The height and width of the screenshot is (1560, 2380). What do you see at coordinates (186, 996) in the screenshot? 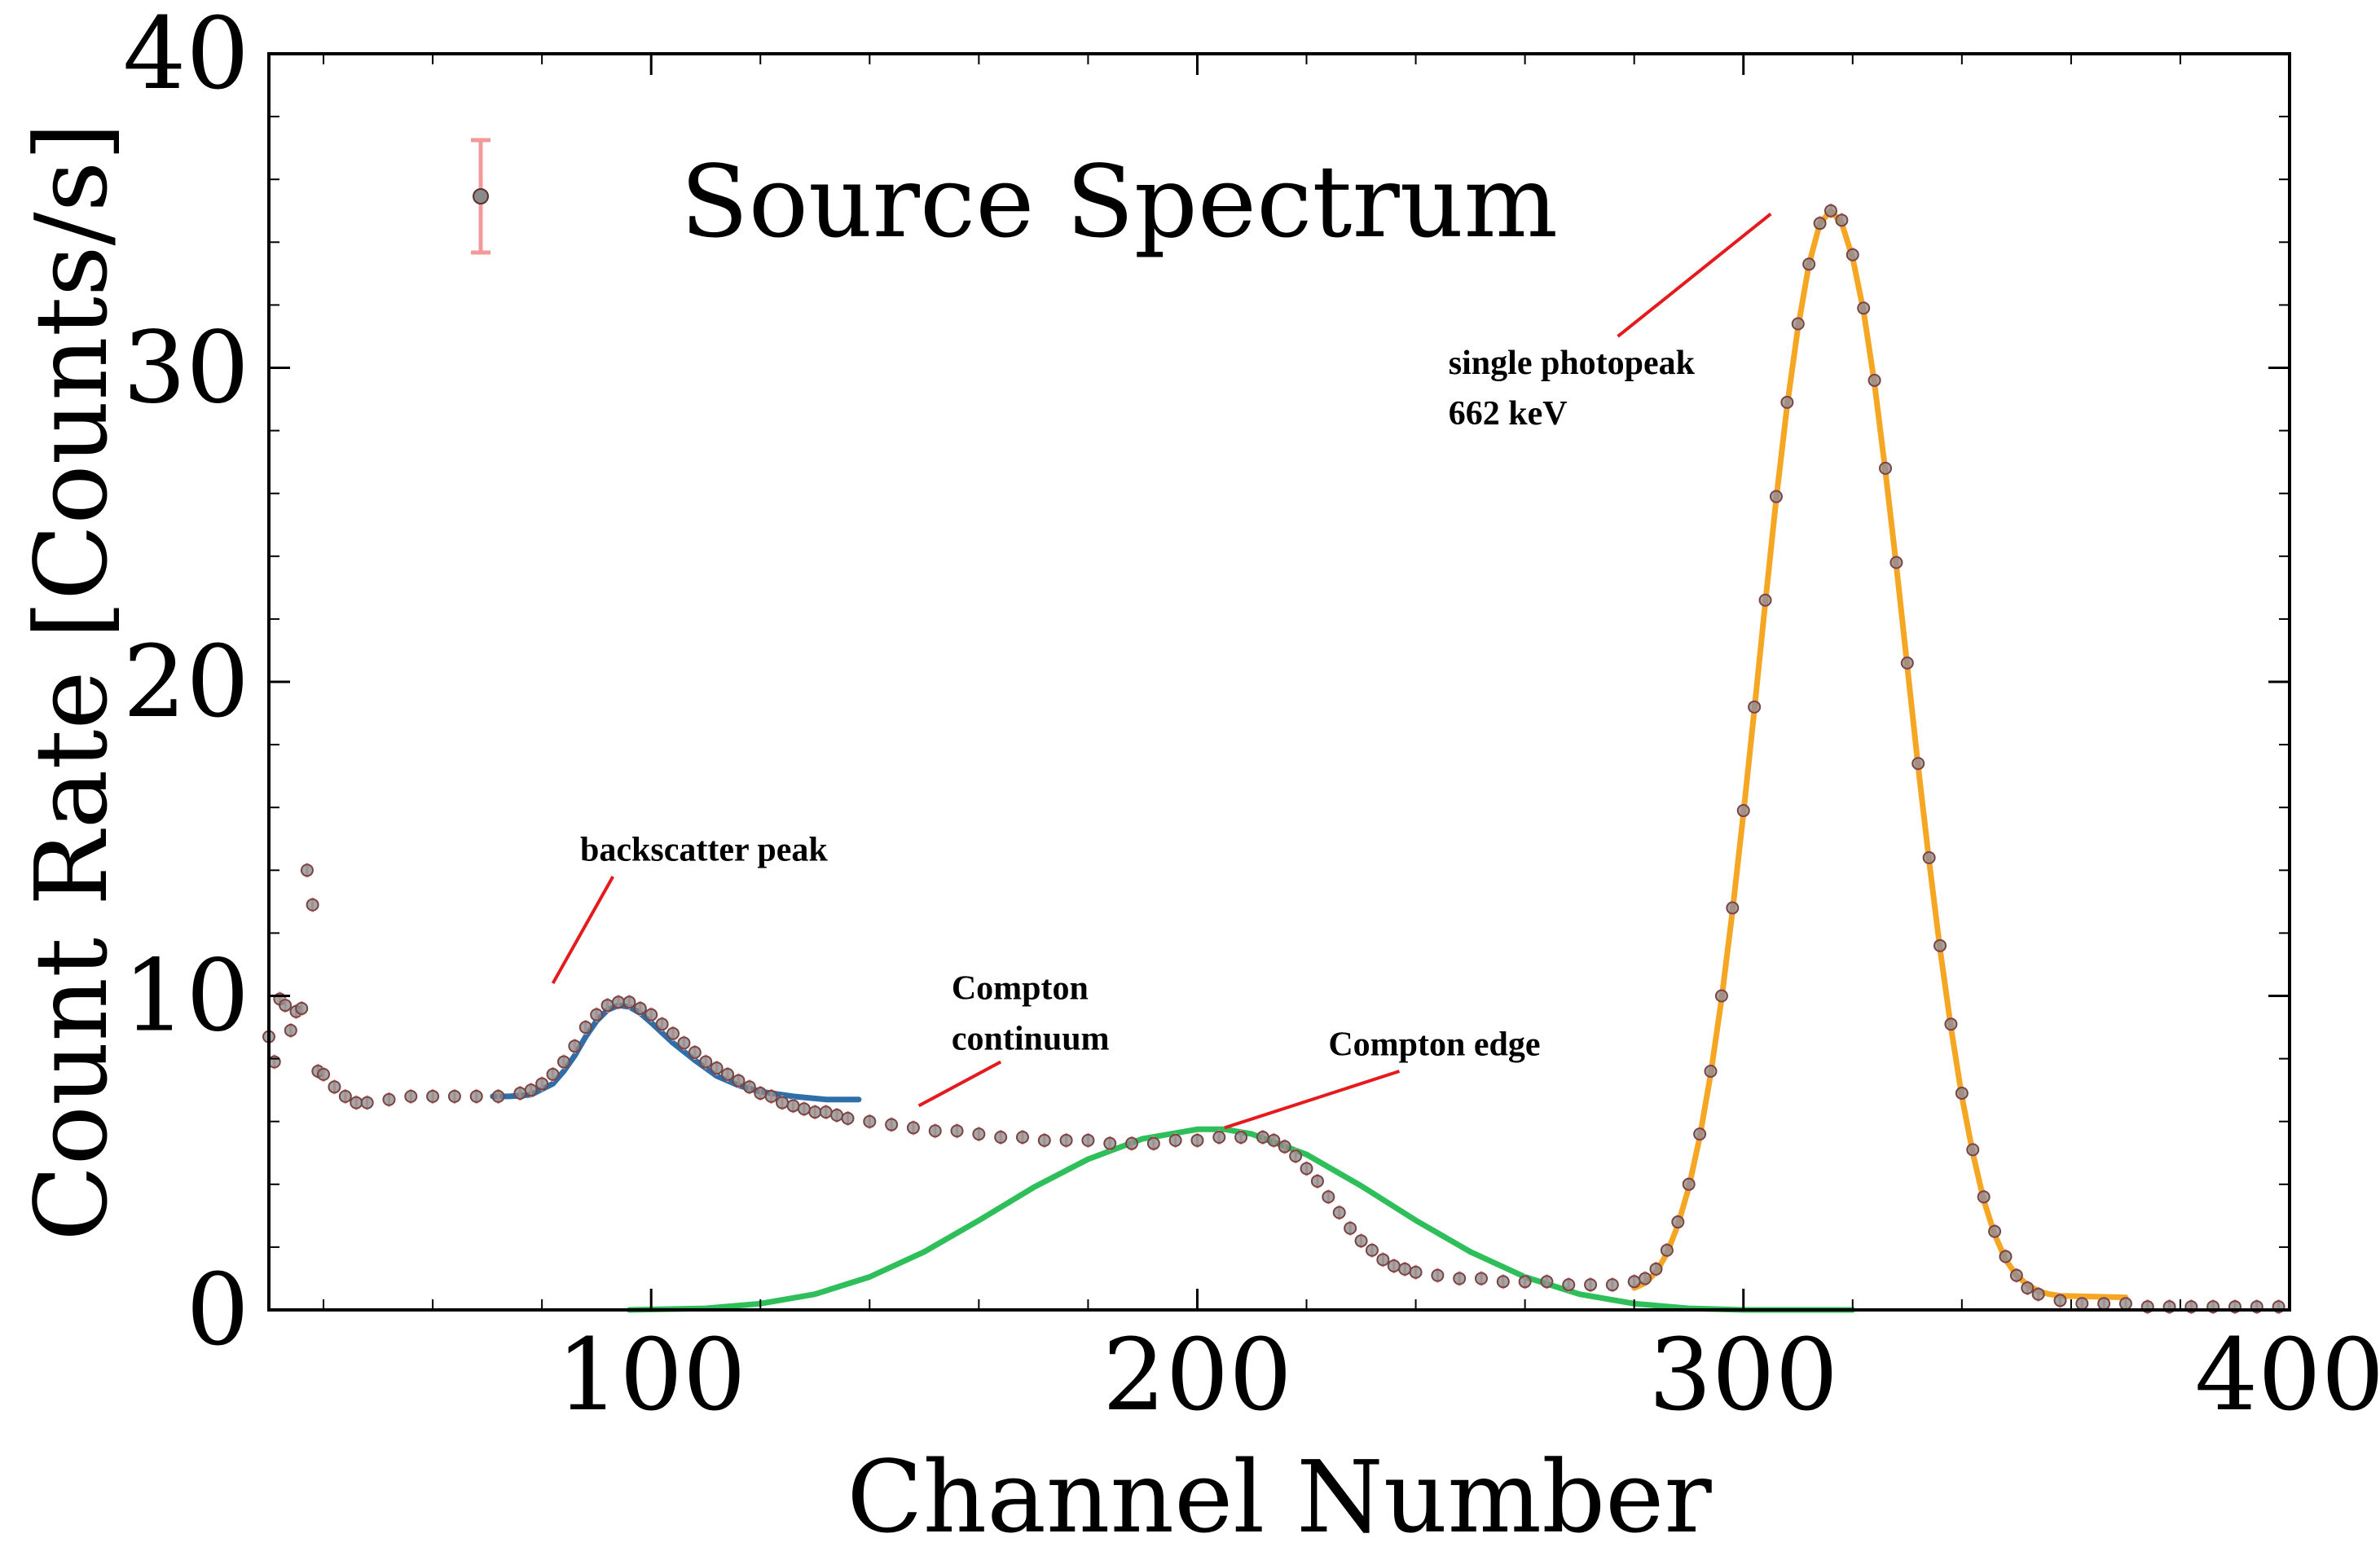
I see `y-tick-label: 10` at bounding box center [186, 996].